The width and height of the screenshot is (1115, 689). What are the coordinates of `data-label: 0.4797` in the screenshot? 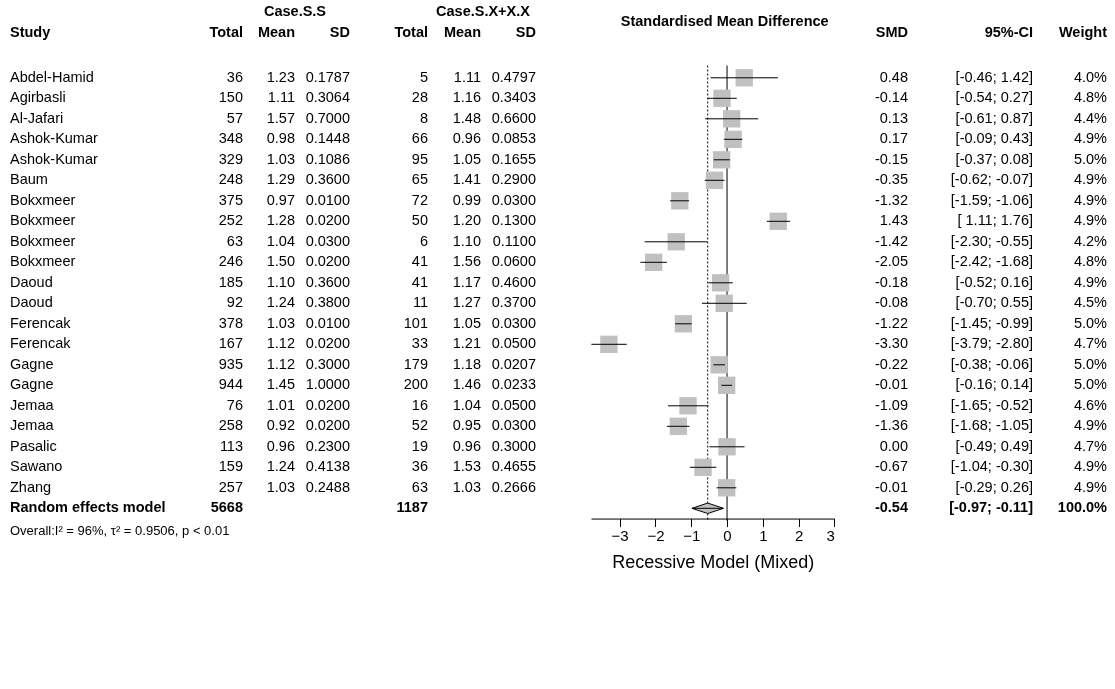 It's located at (513, 76).